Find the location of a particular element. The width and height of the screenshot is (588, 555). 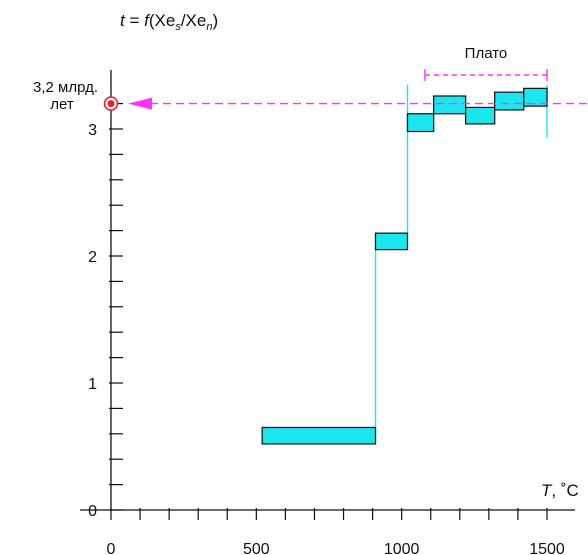

age-marker-inner is located at coordinates (111, 104).